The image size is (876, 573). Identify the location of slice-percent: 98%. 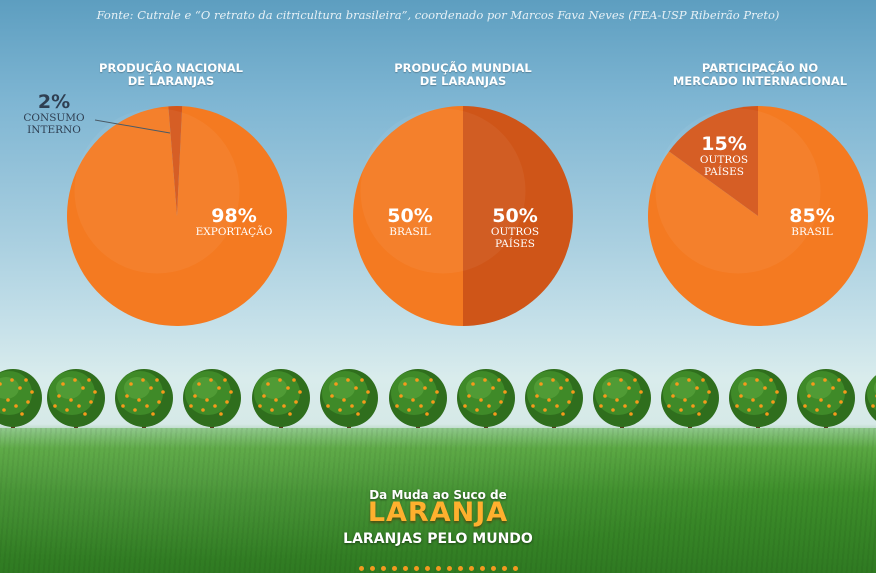
(233, 216).